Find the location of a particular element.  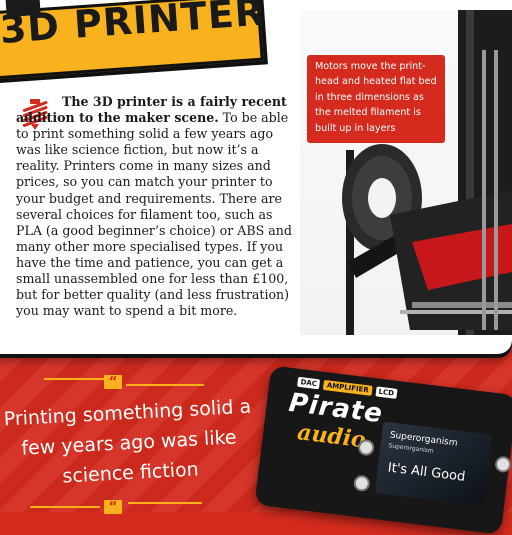

quote-rule-left-bottom is located at coordinates (65, 507).